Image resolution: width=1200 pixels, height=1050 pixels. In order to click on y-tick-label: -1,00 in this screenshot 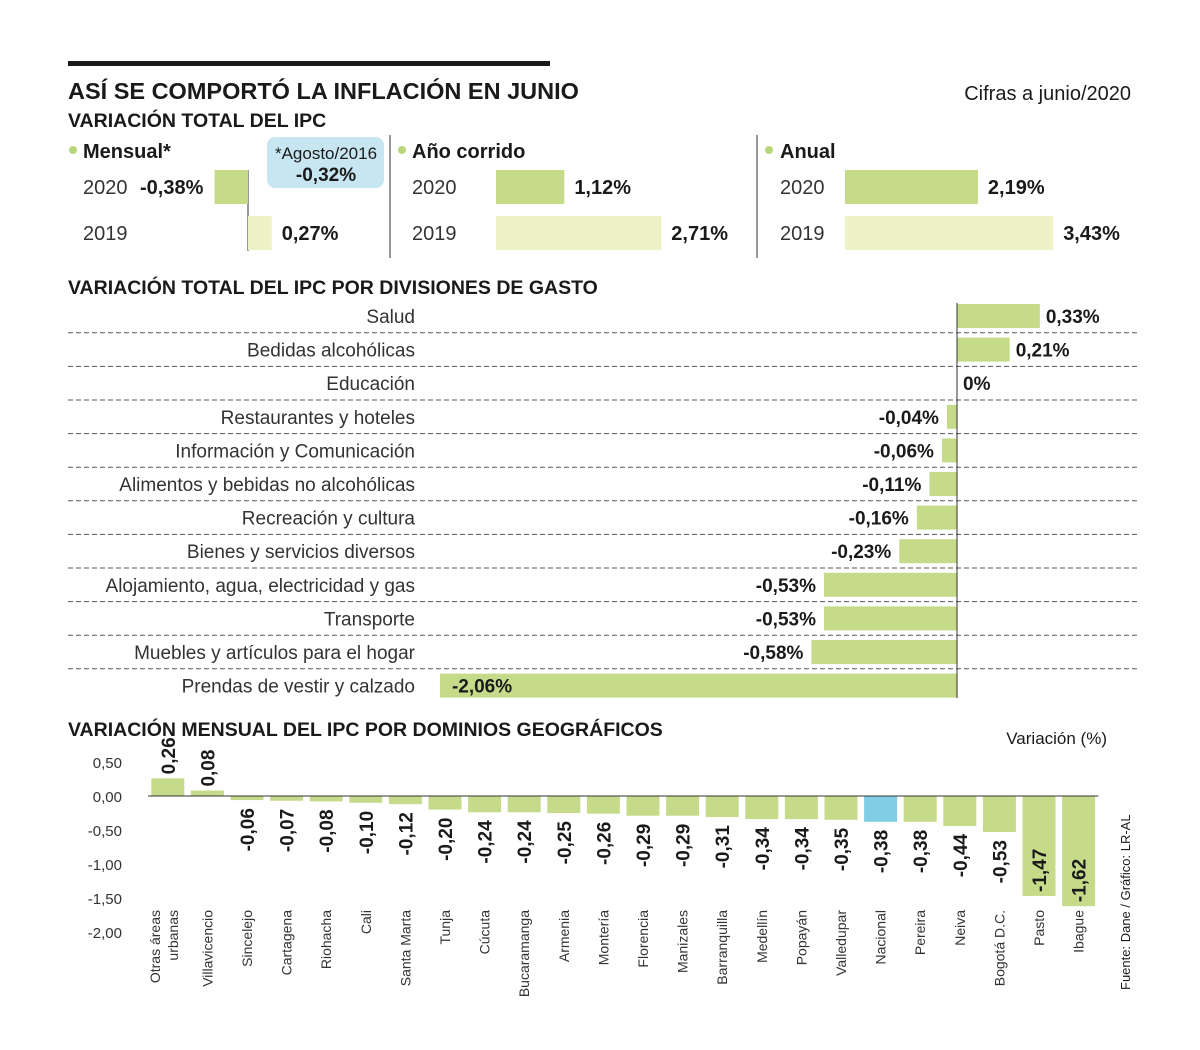, I will do `click(105, 865)`.